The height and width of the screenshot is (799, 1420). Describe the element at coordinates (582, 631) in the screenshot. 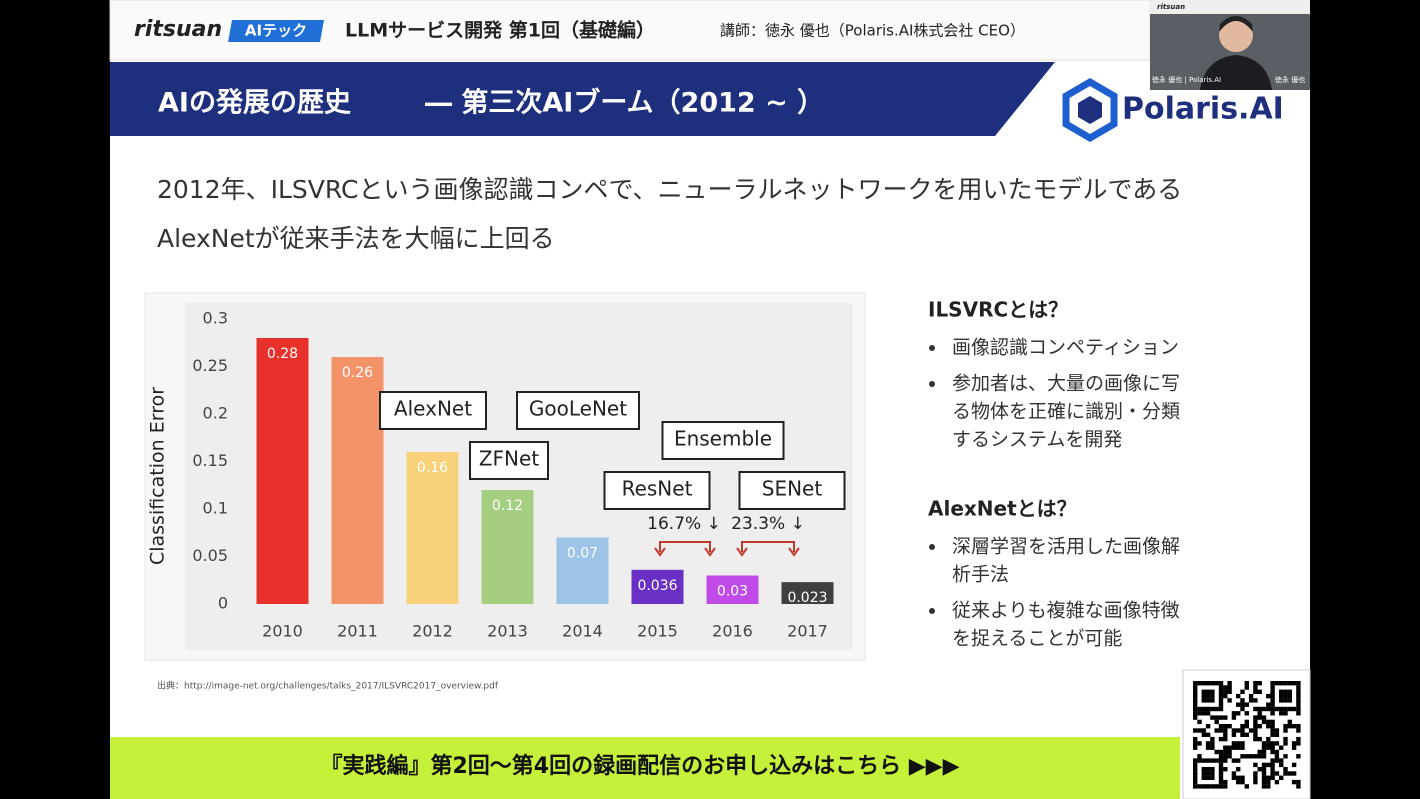

I see `x-tick-label: 2014` at that location.